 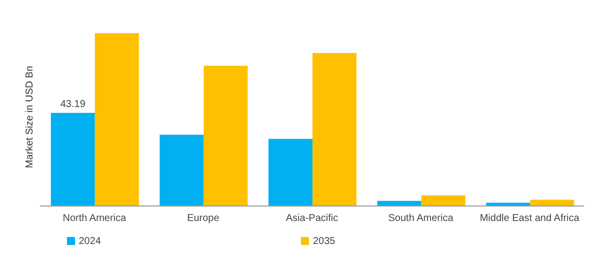 What do you see at coordinates (30, 117) in the screenshot?
I see `y-axis-title: Market Size in USD Bn` at bounding box center [30, 117].